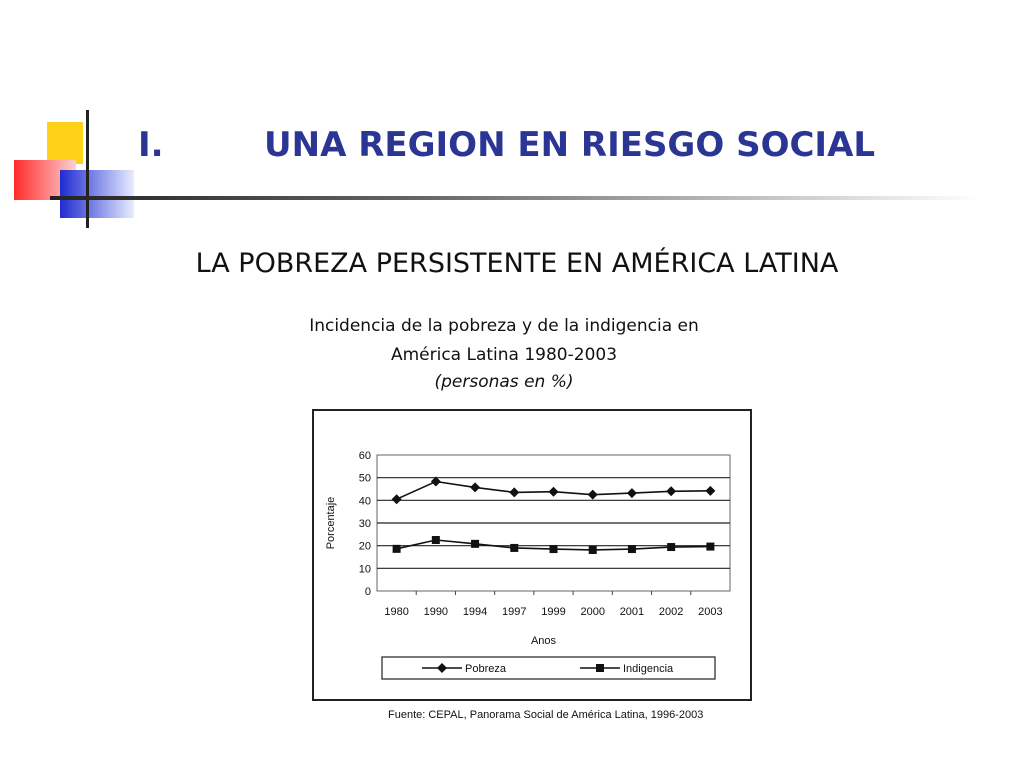 Image resolution: width=1024 pixels, height=768 pixels. I want to click on decor-horizontal-line, so click(515, 198).